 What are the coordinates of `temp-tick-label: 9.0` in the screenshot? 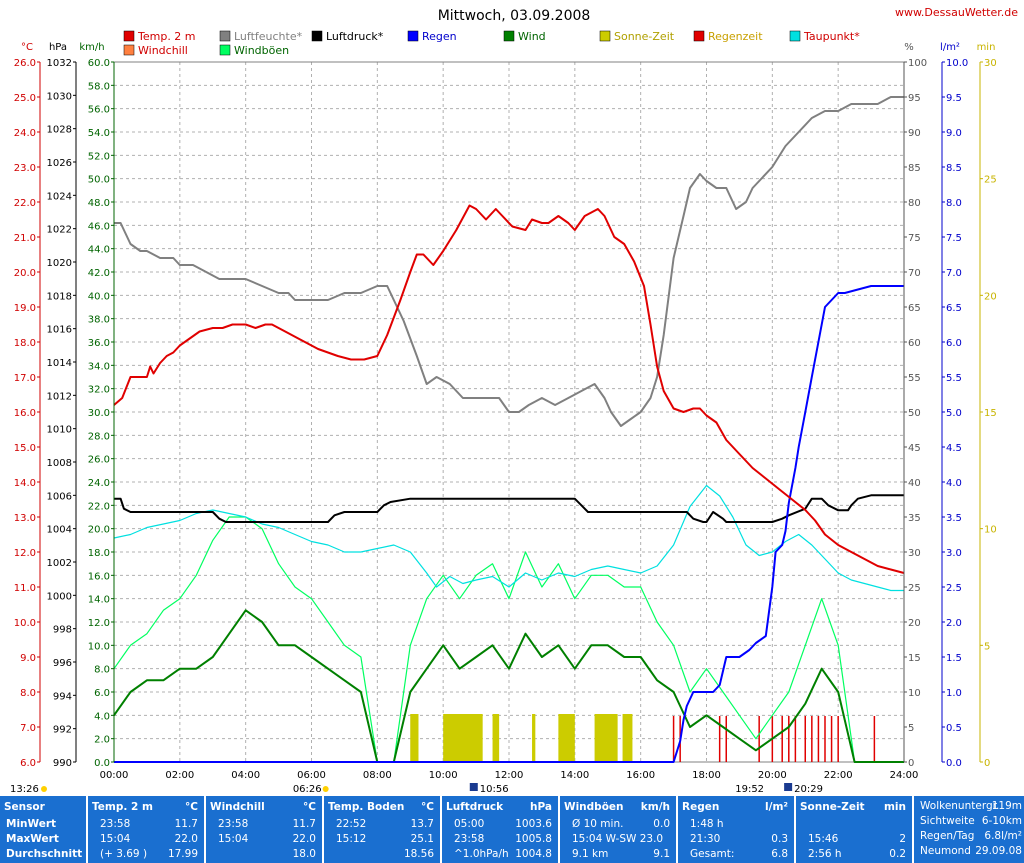 It's located at (28, 658).